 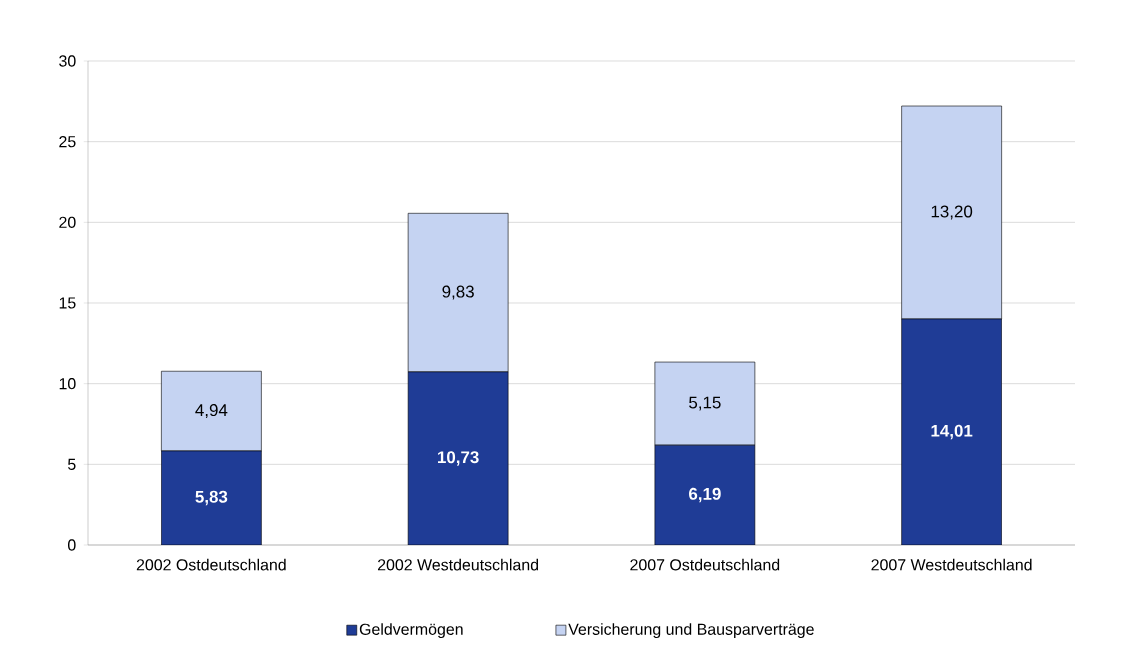 What do you see at coordinates (67, 142) in the screenshot?
I see `y-tick-label: 25` at bounding box center [67, 142].